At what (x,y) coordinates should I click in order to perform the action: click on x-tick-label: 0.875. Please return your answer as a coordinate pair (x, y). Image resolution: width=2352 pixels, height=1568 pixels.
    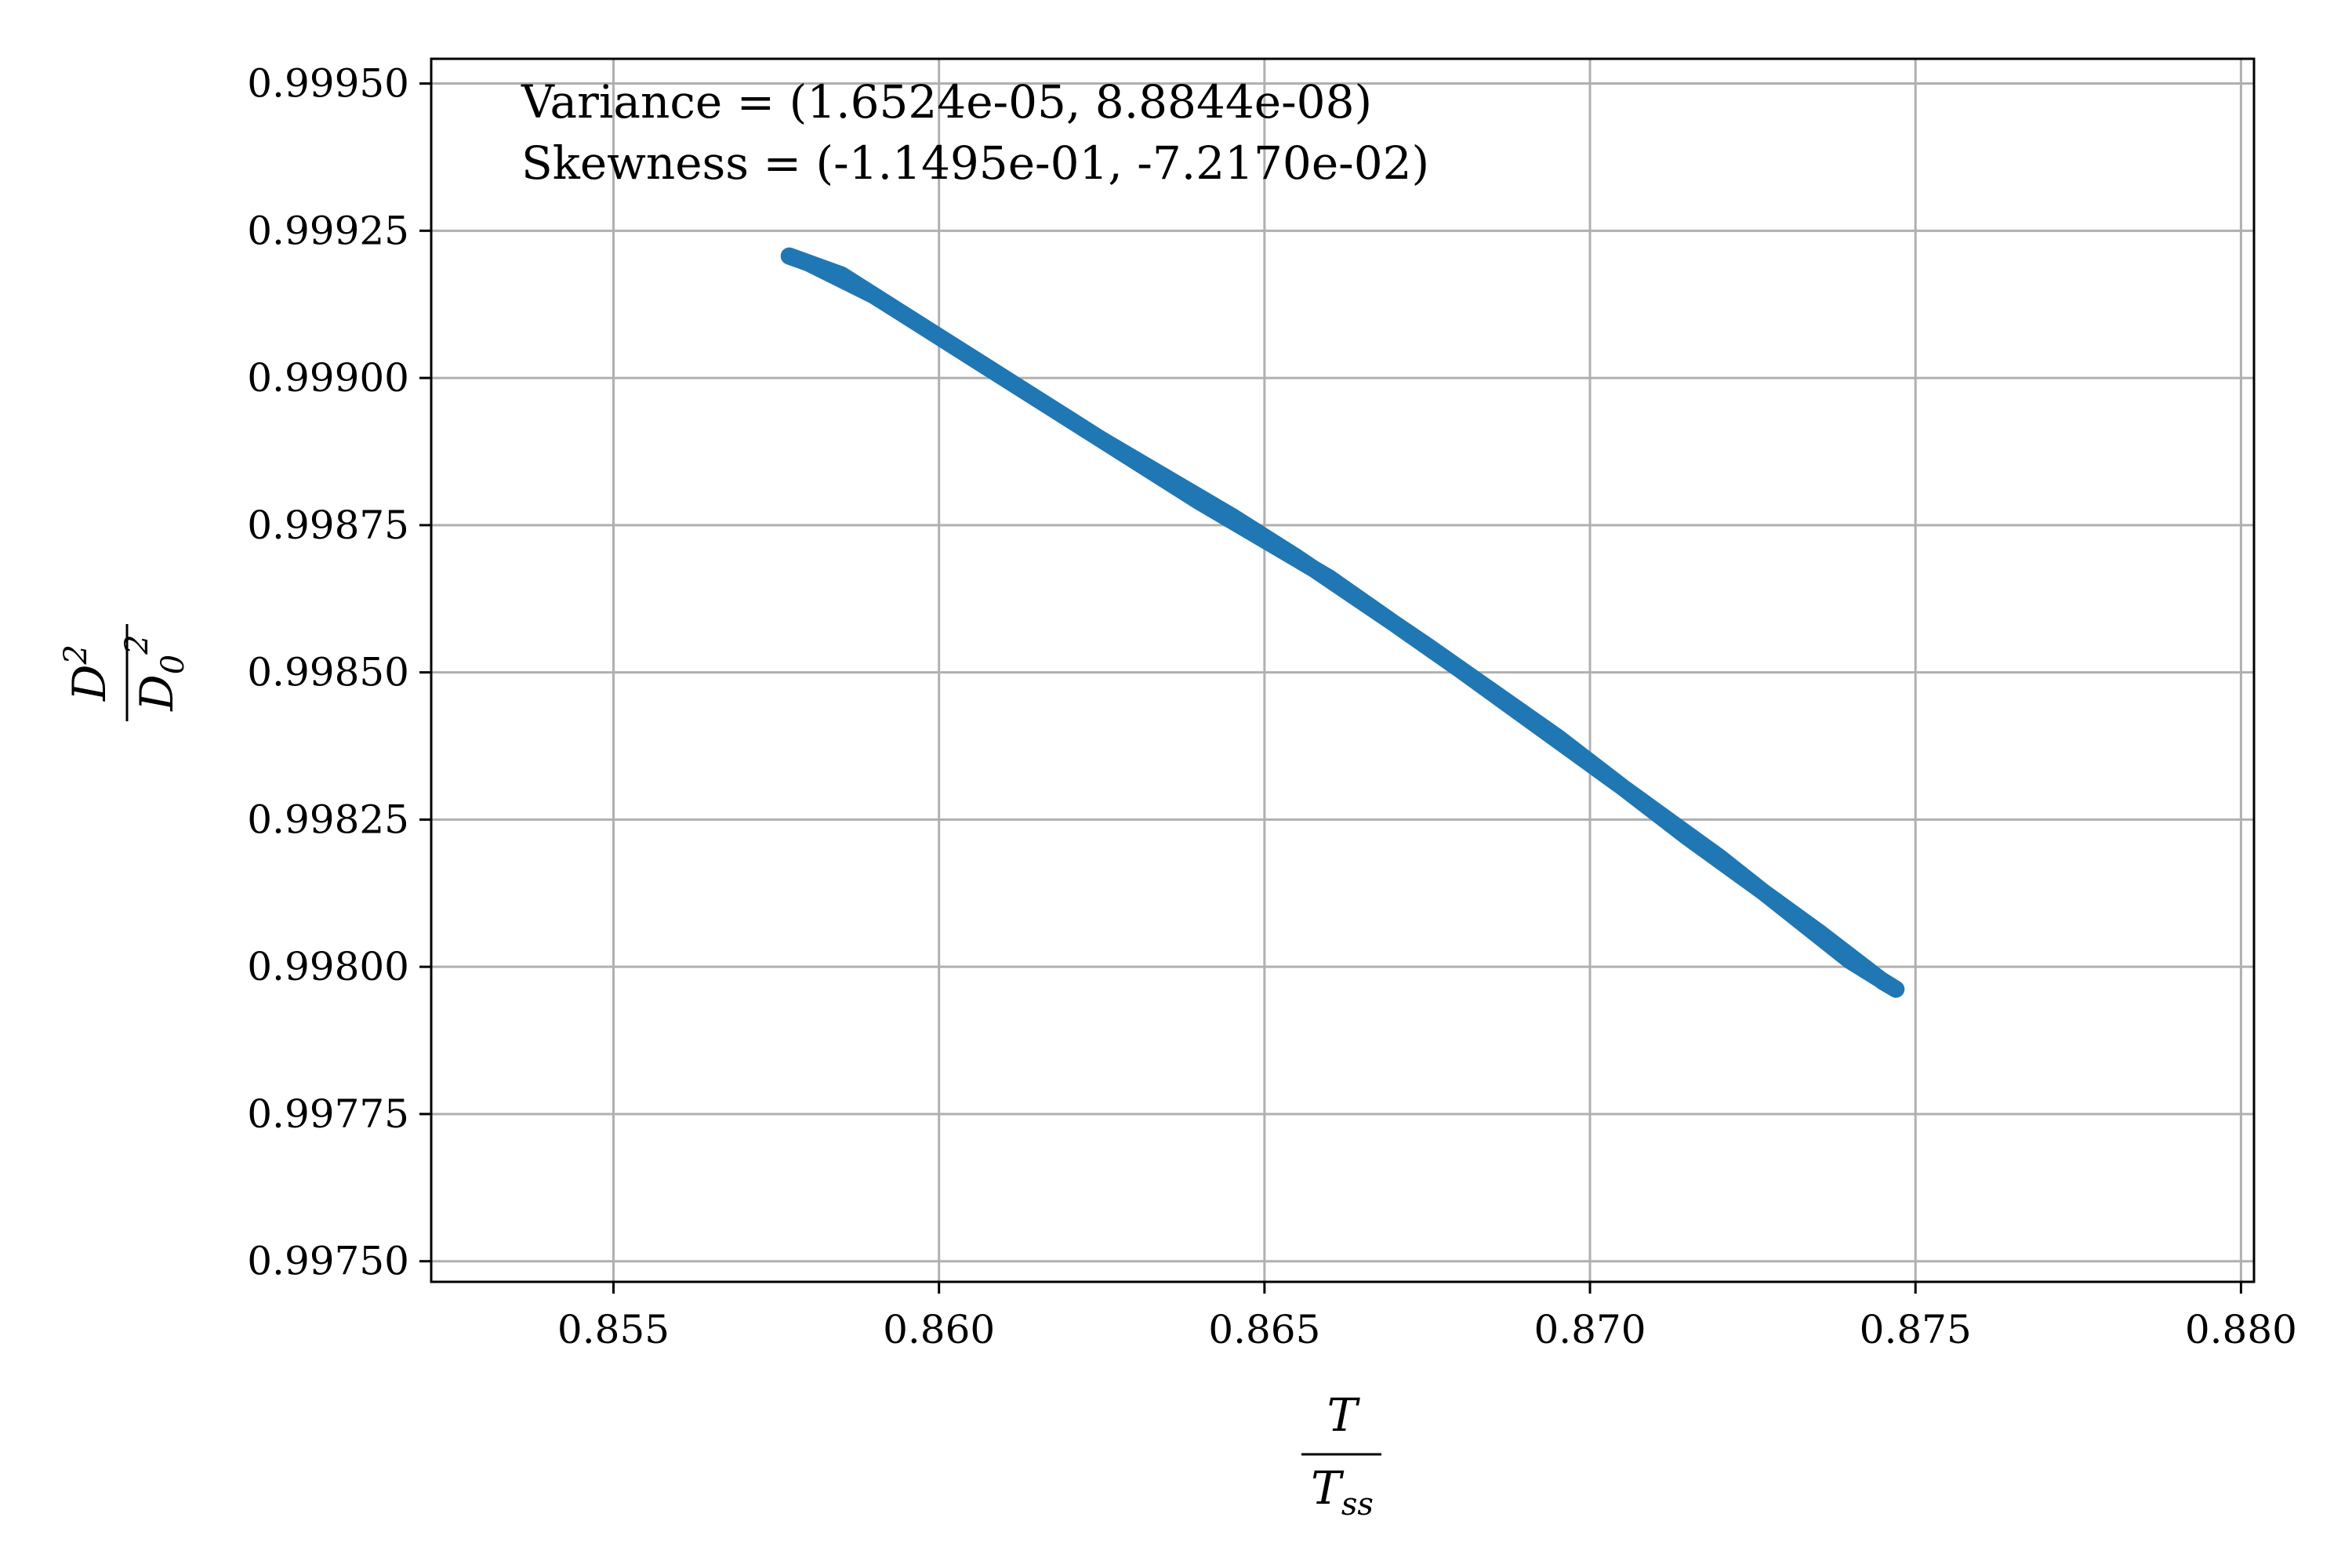
    Looking at the image, I should click on (1916, 1329).